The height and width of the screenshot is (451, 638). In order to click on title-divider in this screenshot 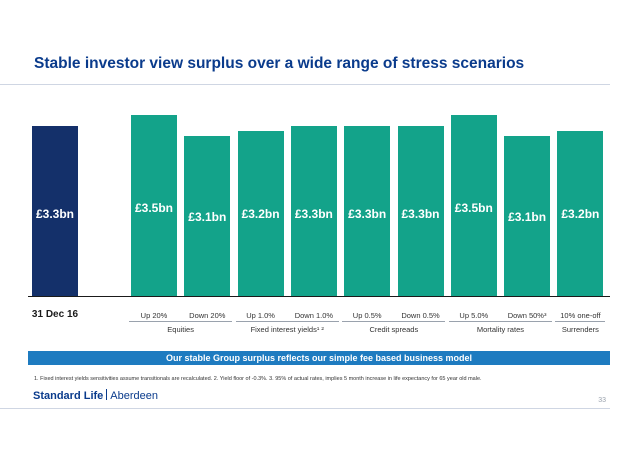, I will do `click(305, 84)`.